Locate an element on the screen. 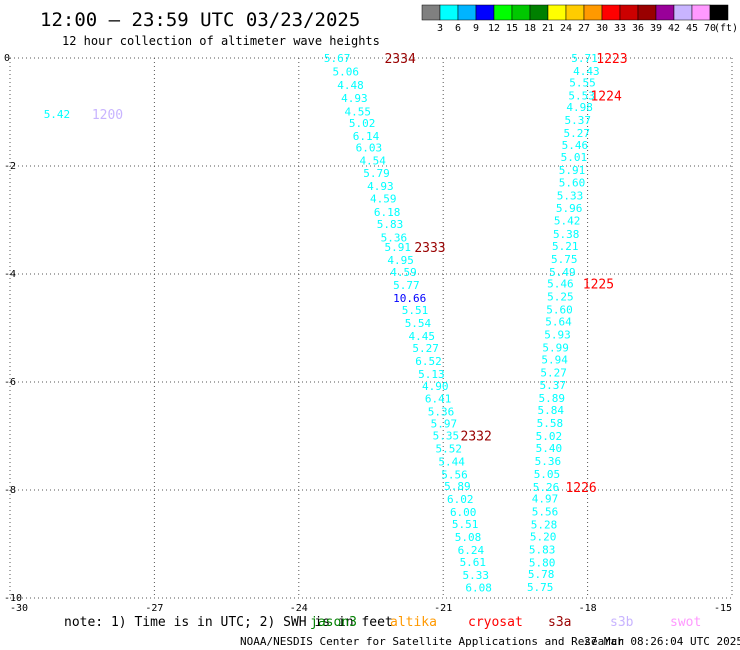 Image resolution: width=740 pixels, height=650 pixels. colorbar-tick: 42 is located at coordinates (674, 28).